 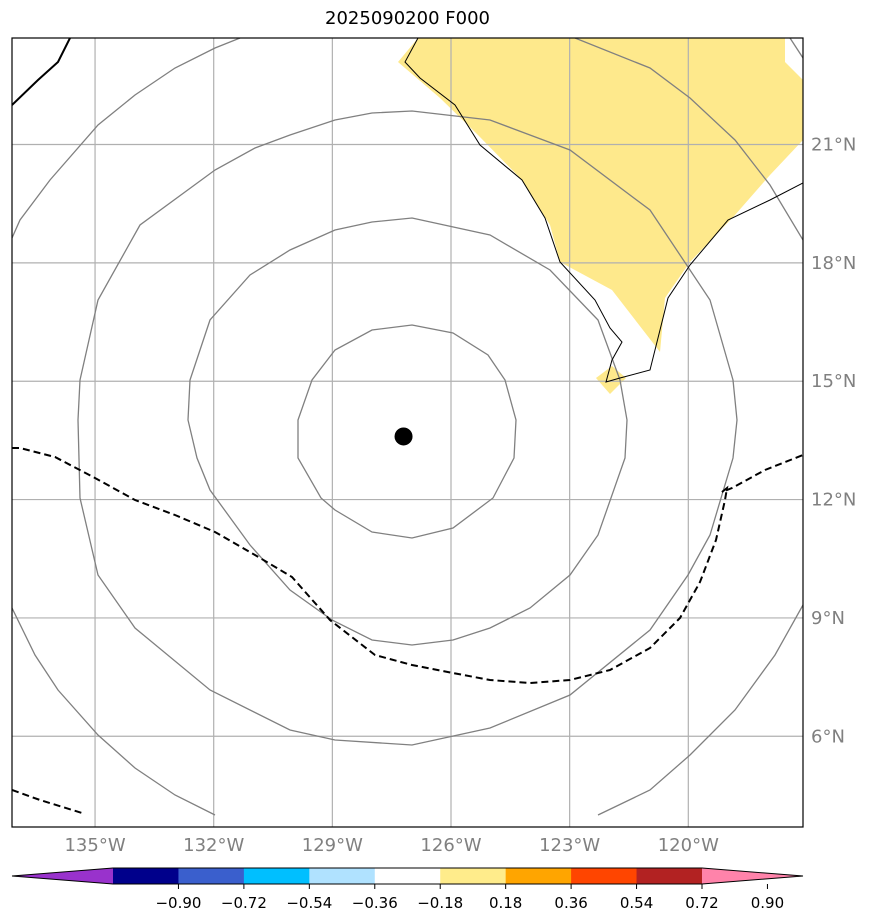 I want to click on colorbar-tick-label: 0.54, so click(x=636, y=903).